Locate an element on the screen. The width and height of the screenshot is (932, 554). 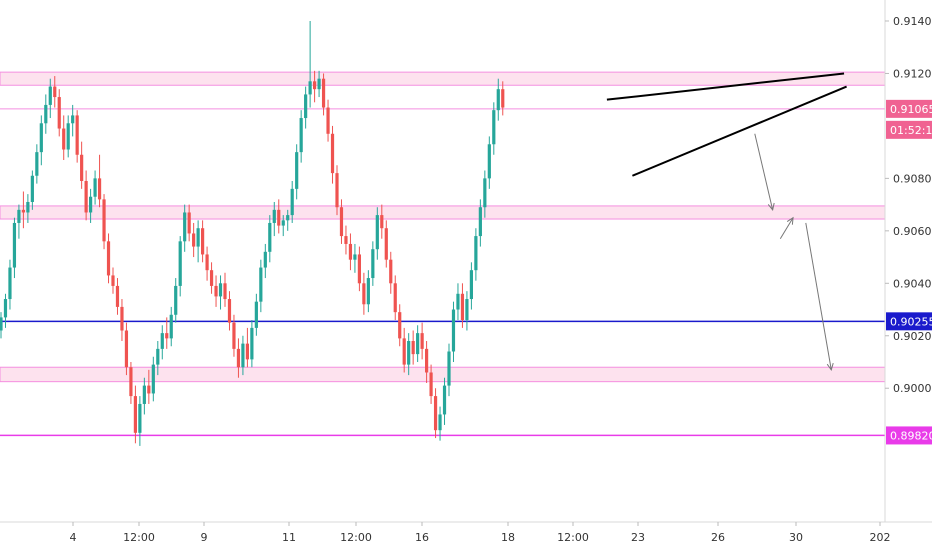
price-badge-1: 01:52:13 is located at coordinates (909, 129).